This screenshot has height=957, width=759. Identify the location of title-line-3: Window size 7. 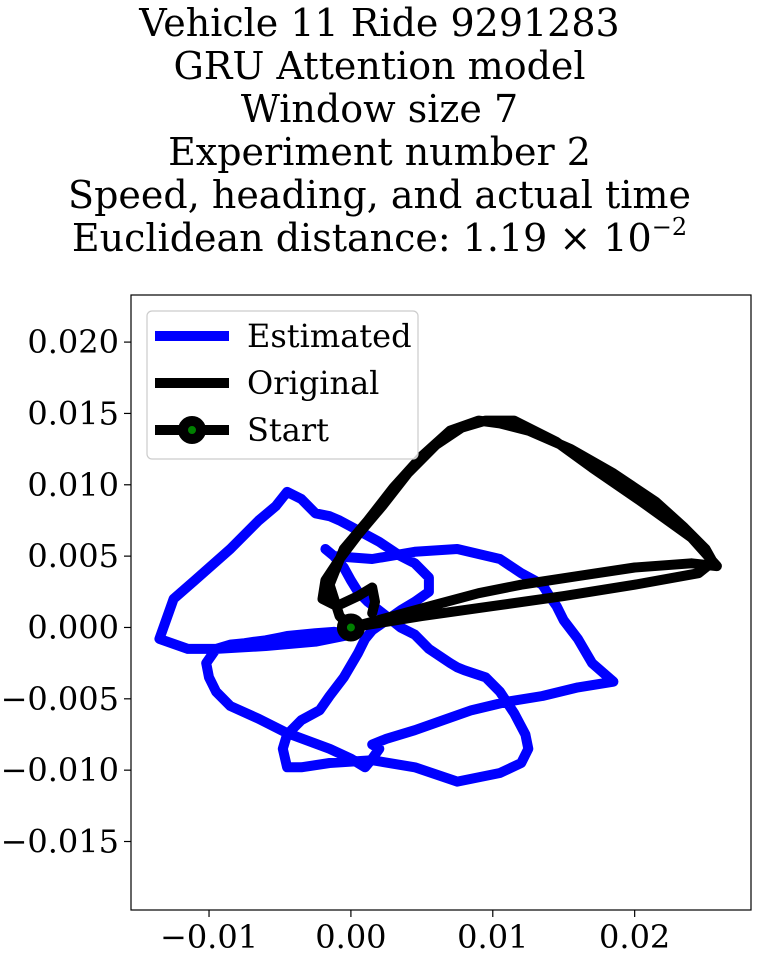
(379, 109).